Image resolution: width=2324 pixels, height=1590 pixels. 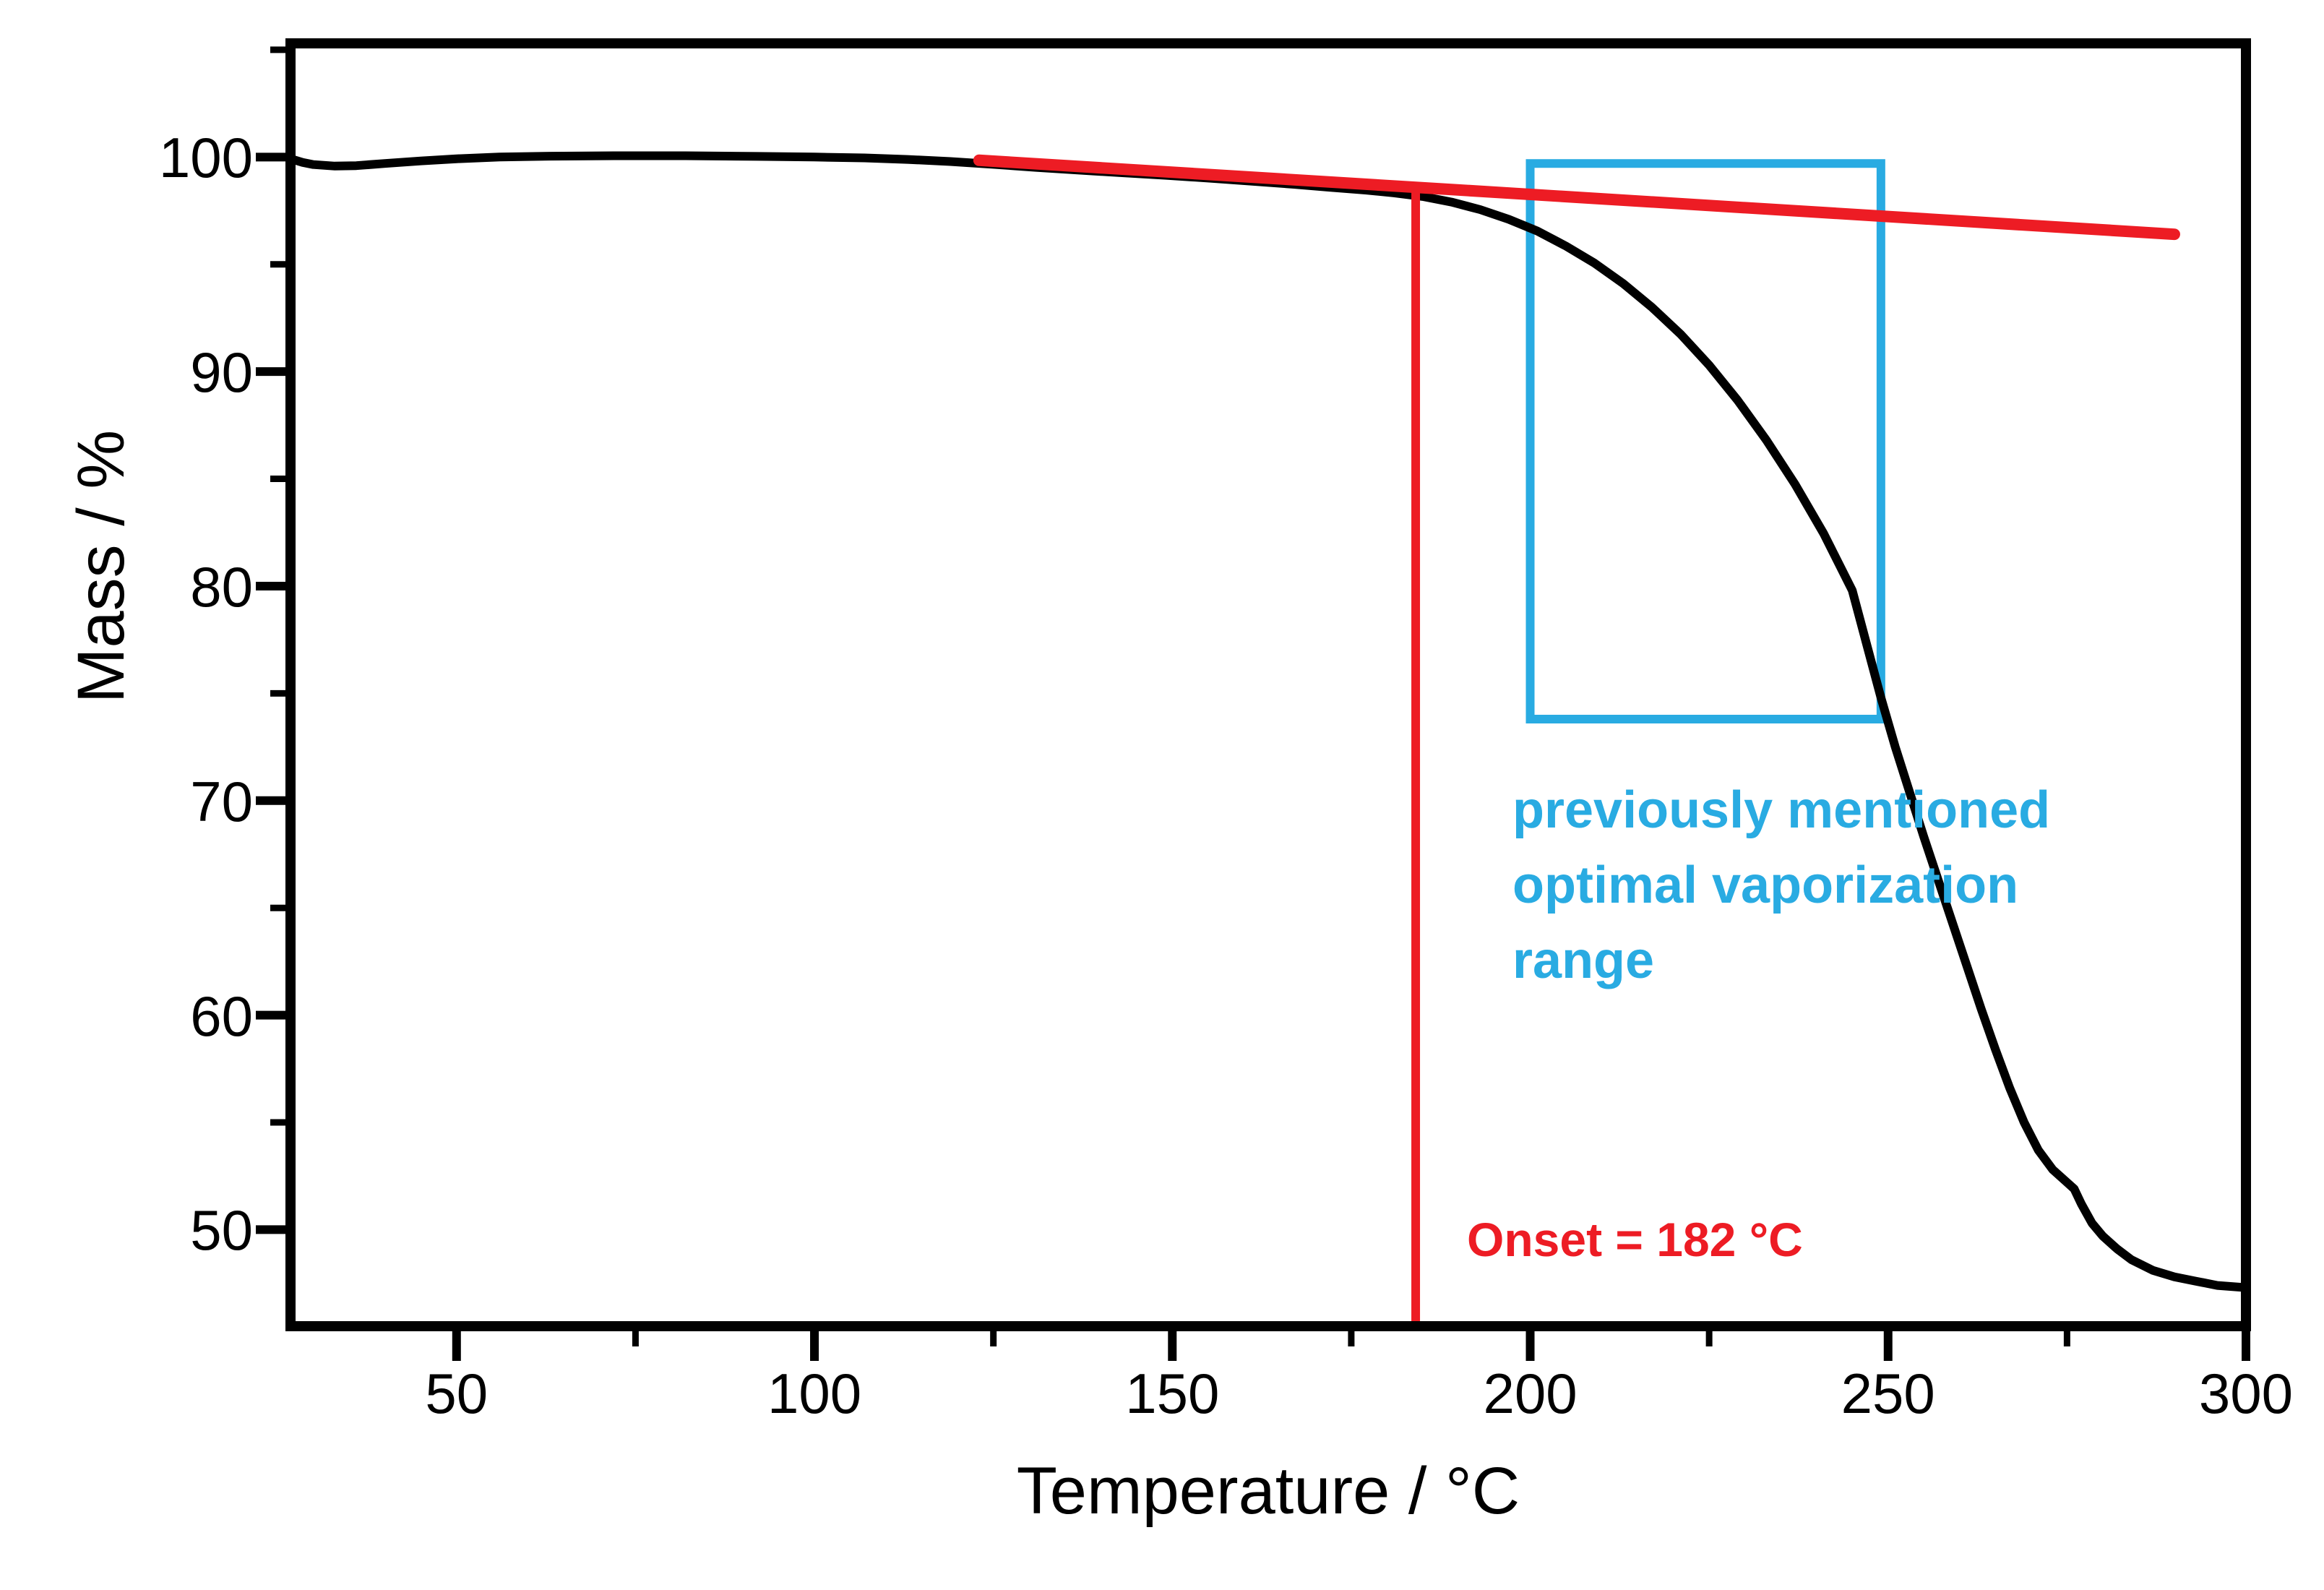 What do you see at coordinates (205, 158) in the screenshot?
I see `y-tick-label-100: 100` at bounding box center [205, 158].